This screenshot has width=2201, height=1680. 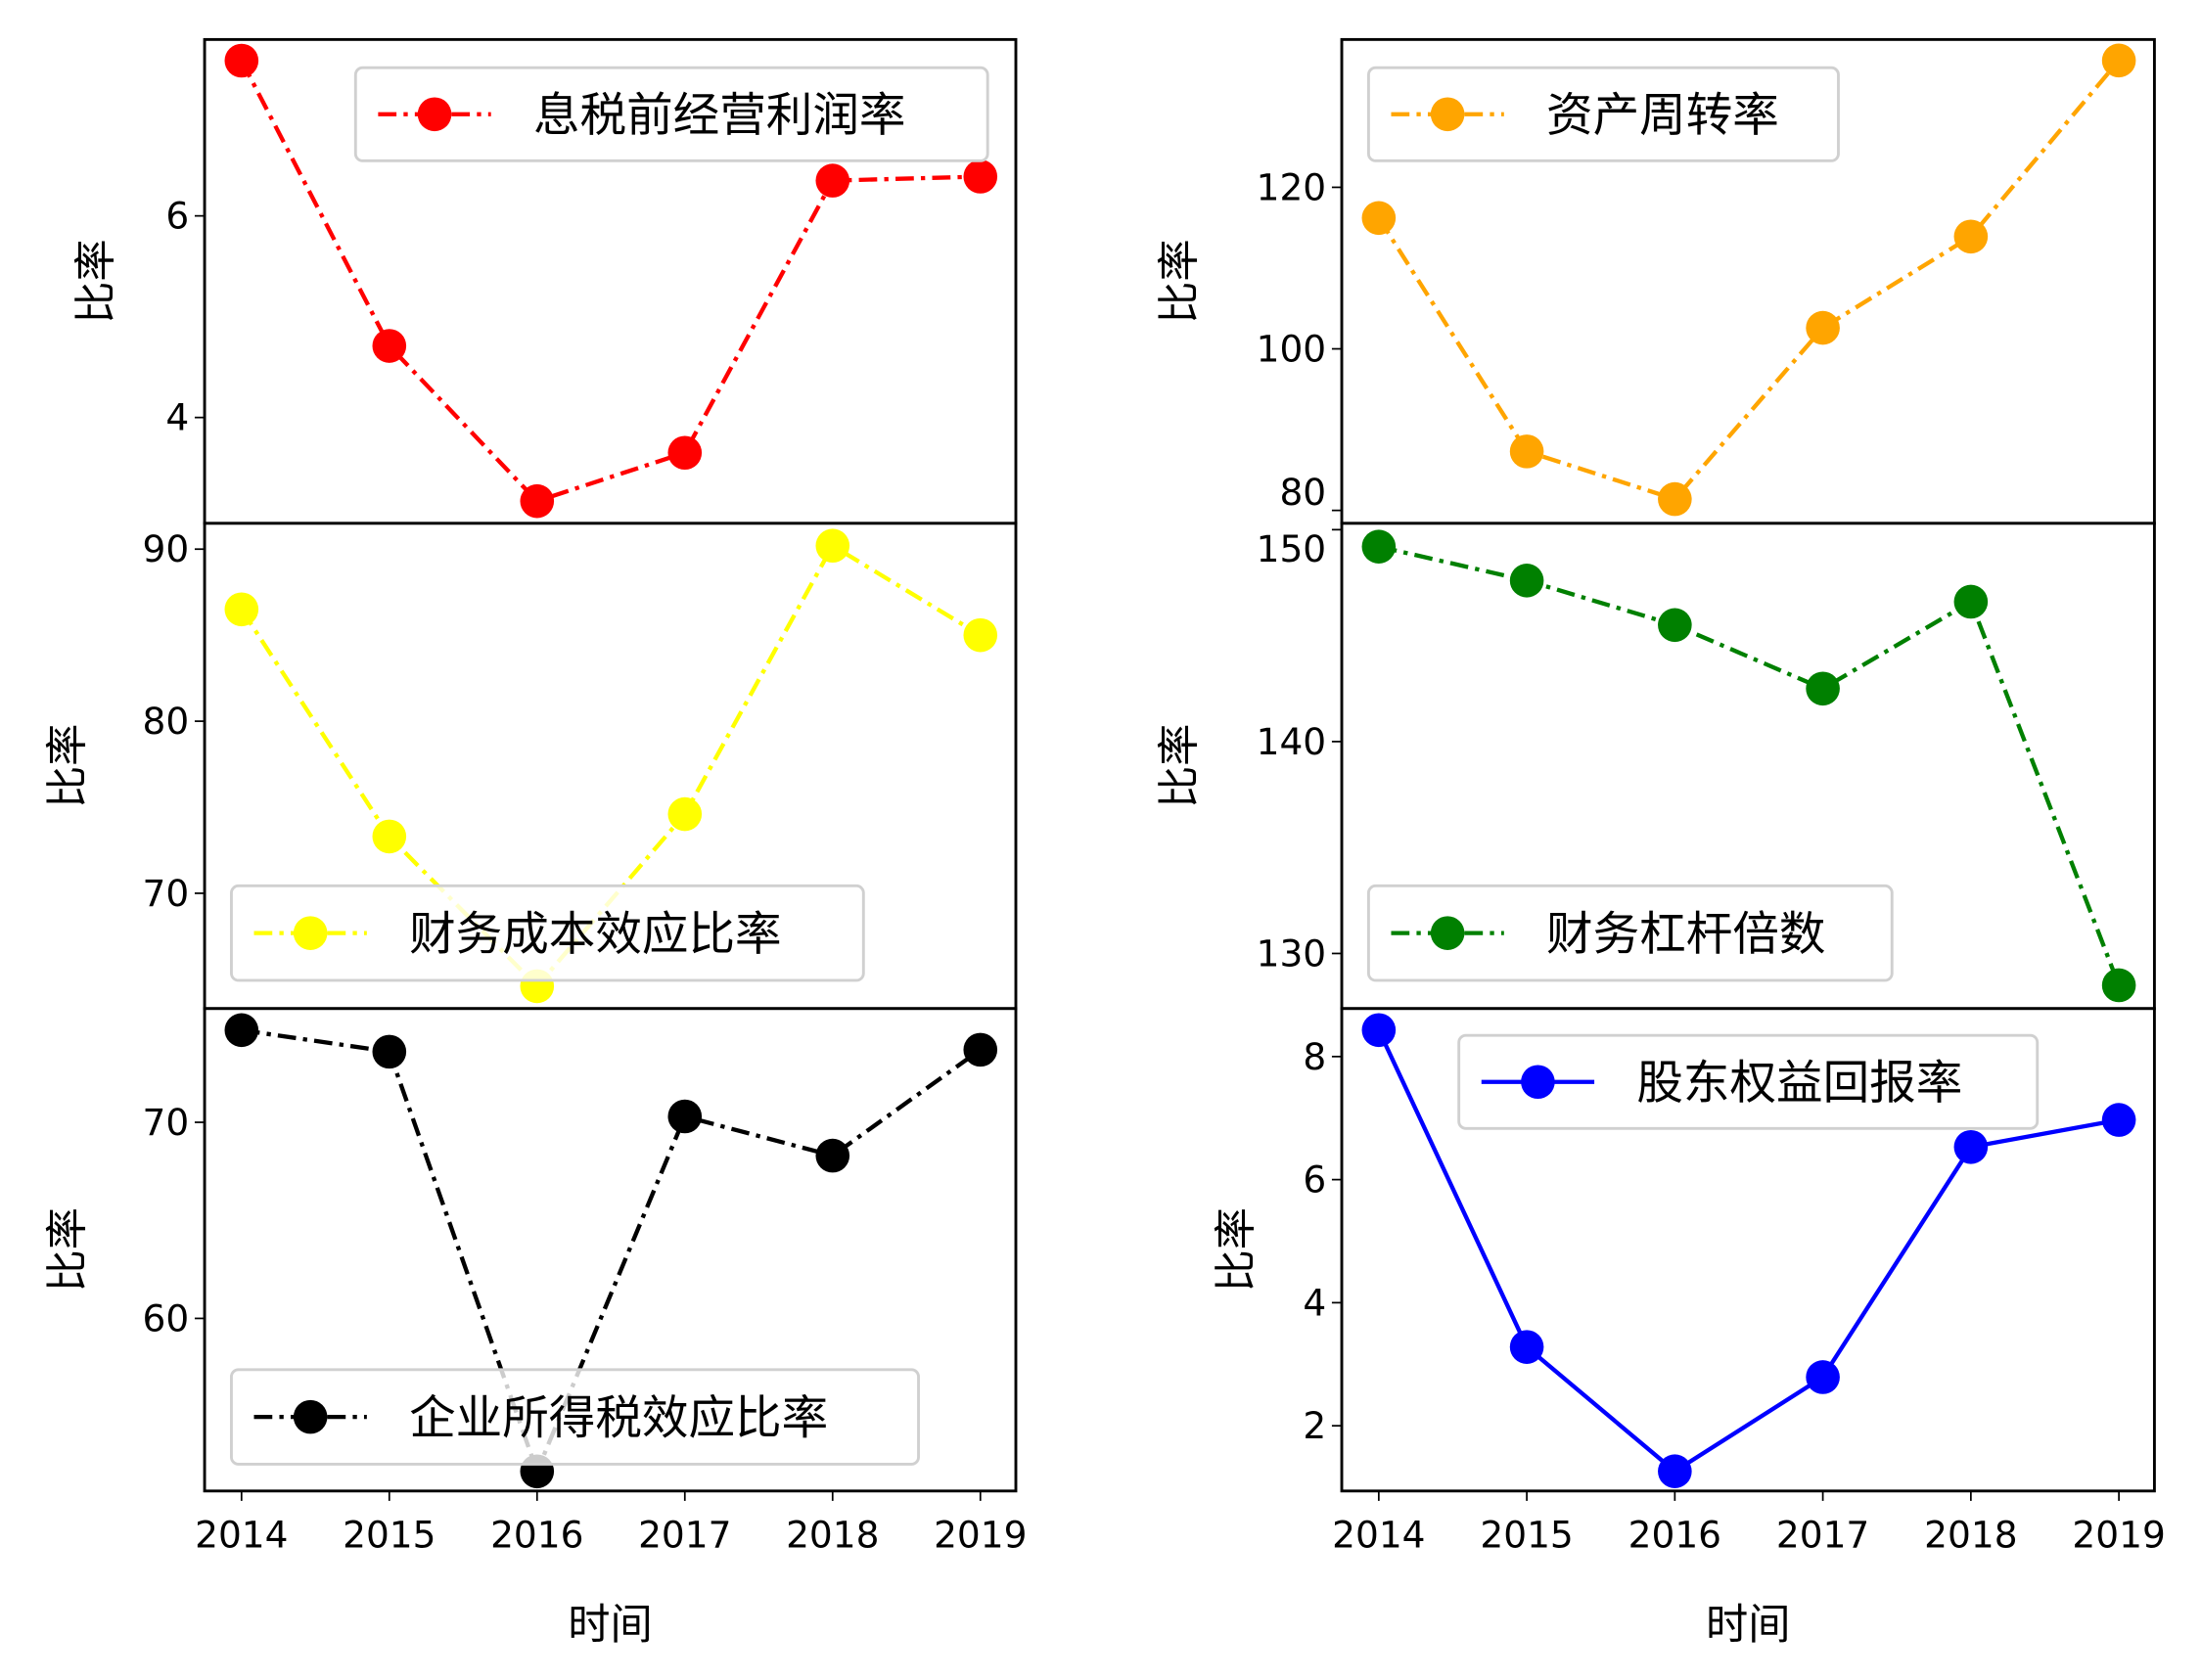 What do you see at coordinates (1662, 116) in the screenshot?
I see `legend-label: 资产周转率` at bounding box center [1662, 116].